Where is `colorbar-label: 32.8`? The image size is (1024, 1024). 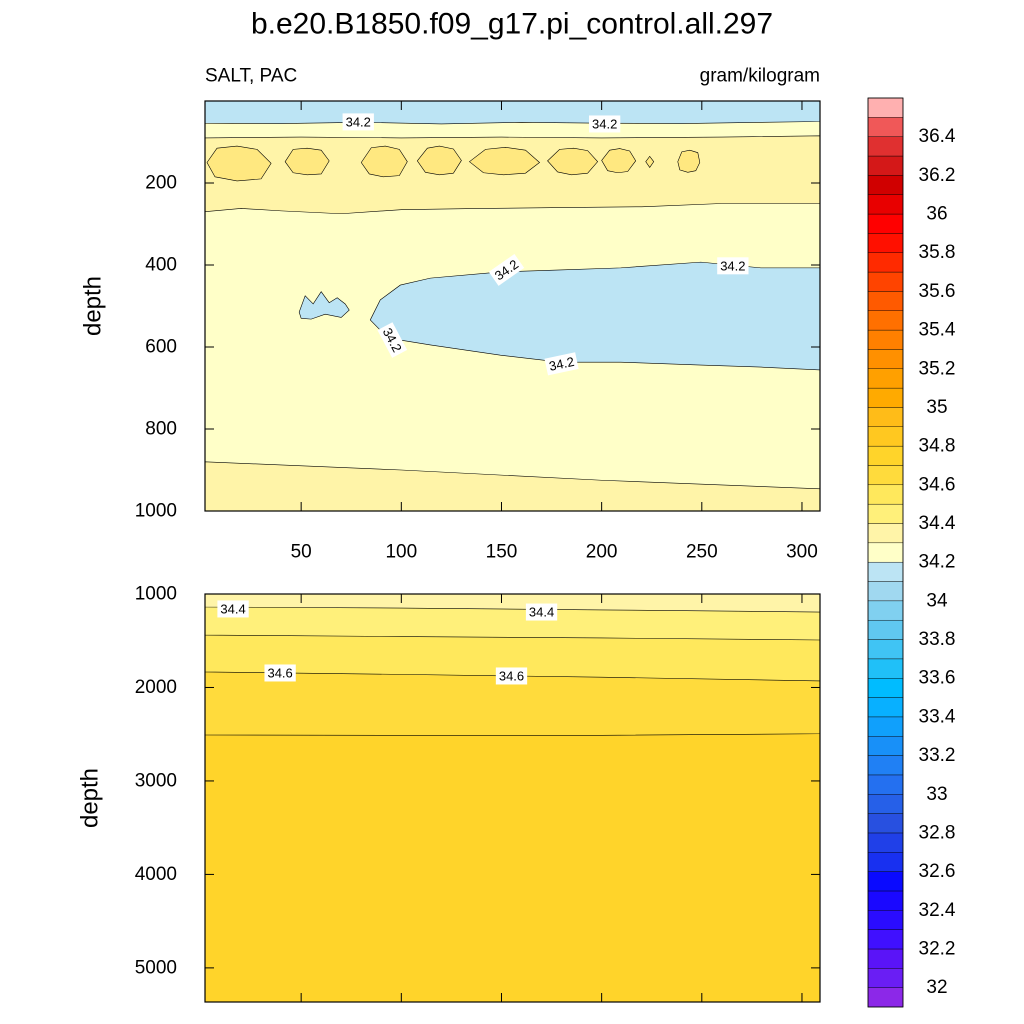
colorbar-label: 32.8 is located at coordinates (937, 832).